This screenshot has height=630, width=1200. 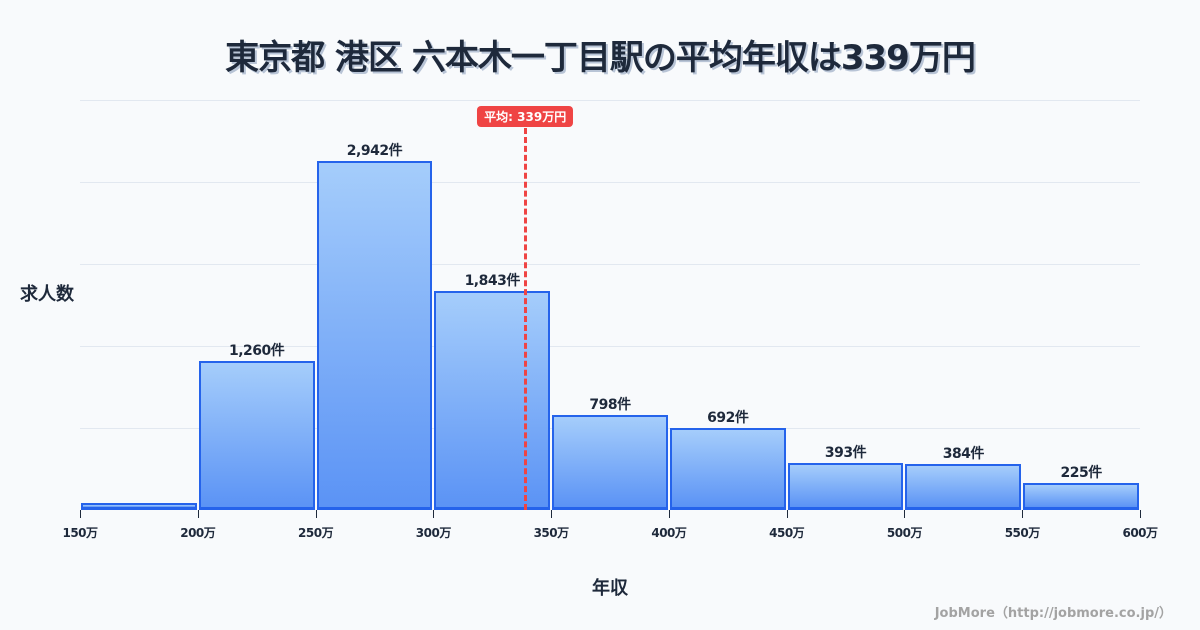 What do you see at coordinates (433, 533) in the screenshot?
I see `x-tick-label: 300万` at bounding box center [433, 533].